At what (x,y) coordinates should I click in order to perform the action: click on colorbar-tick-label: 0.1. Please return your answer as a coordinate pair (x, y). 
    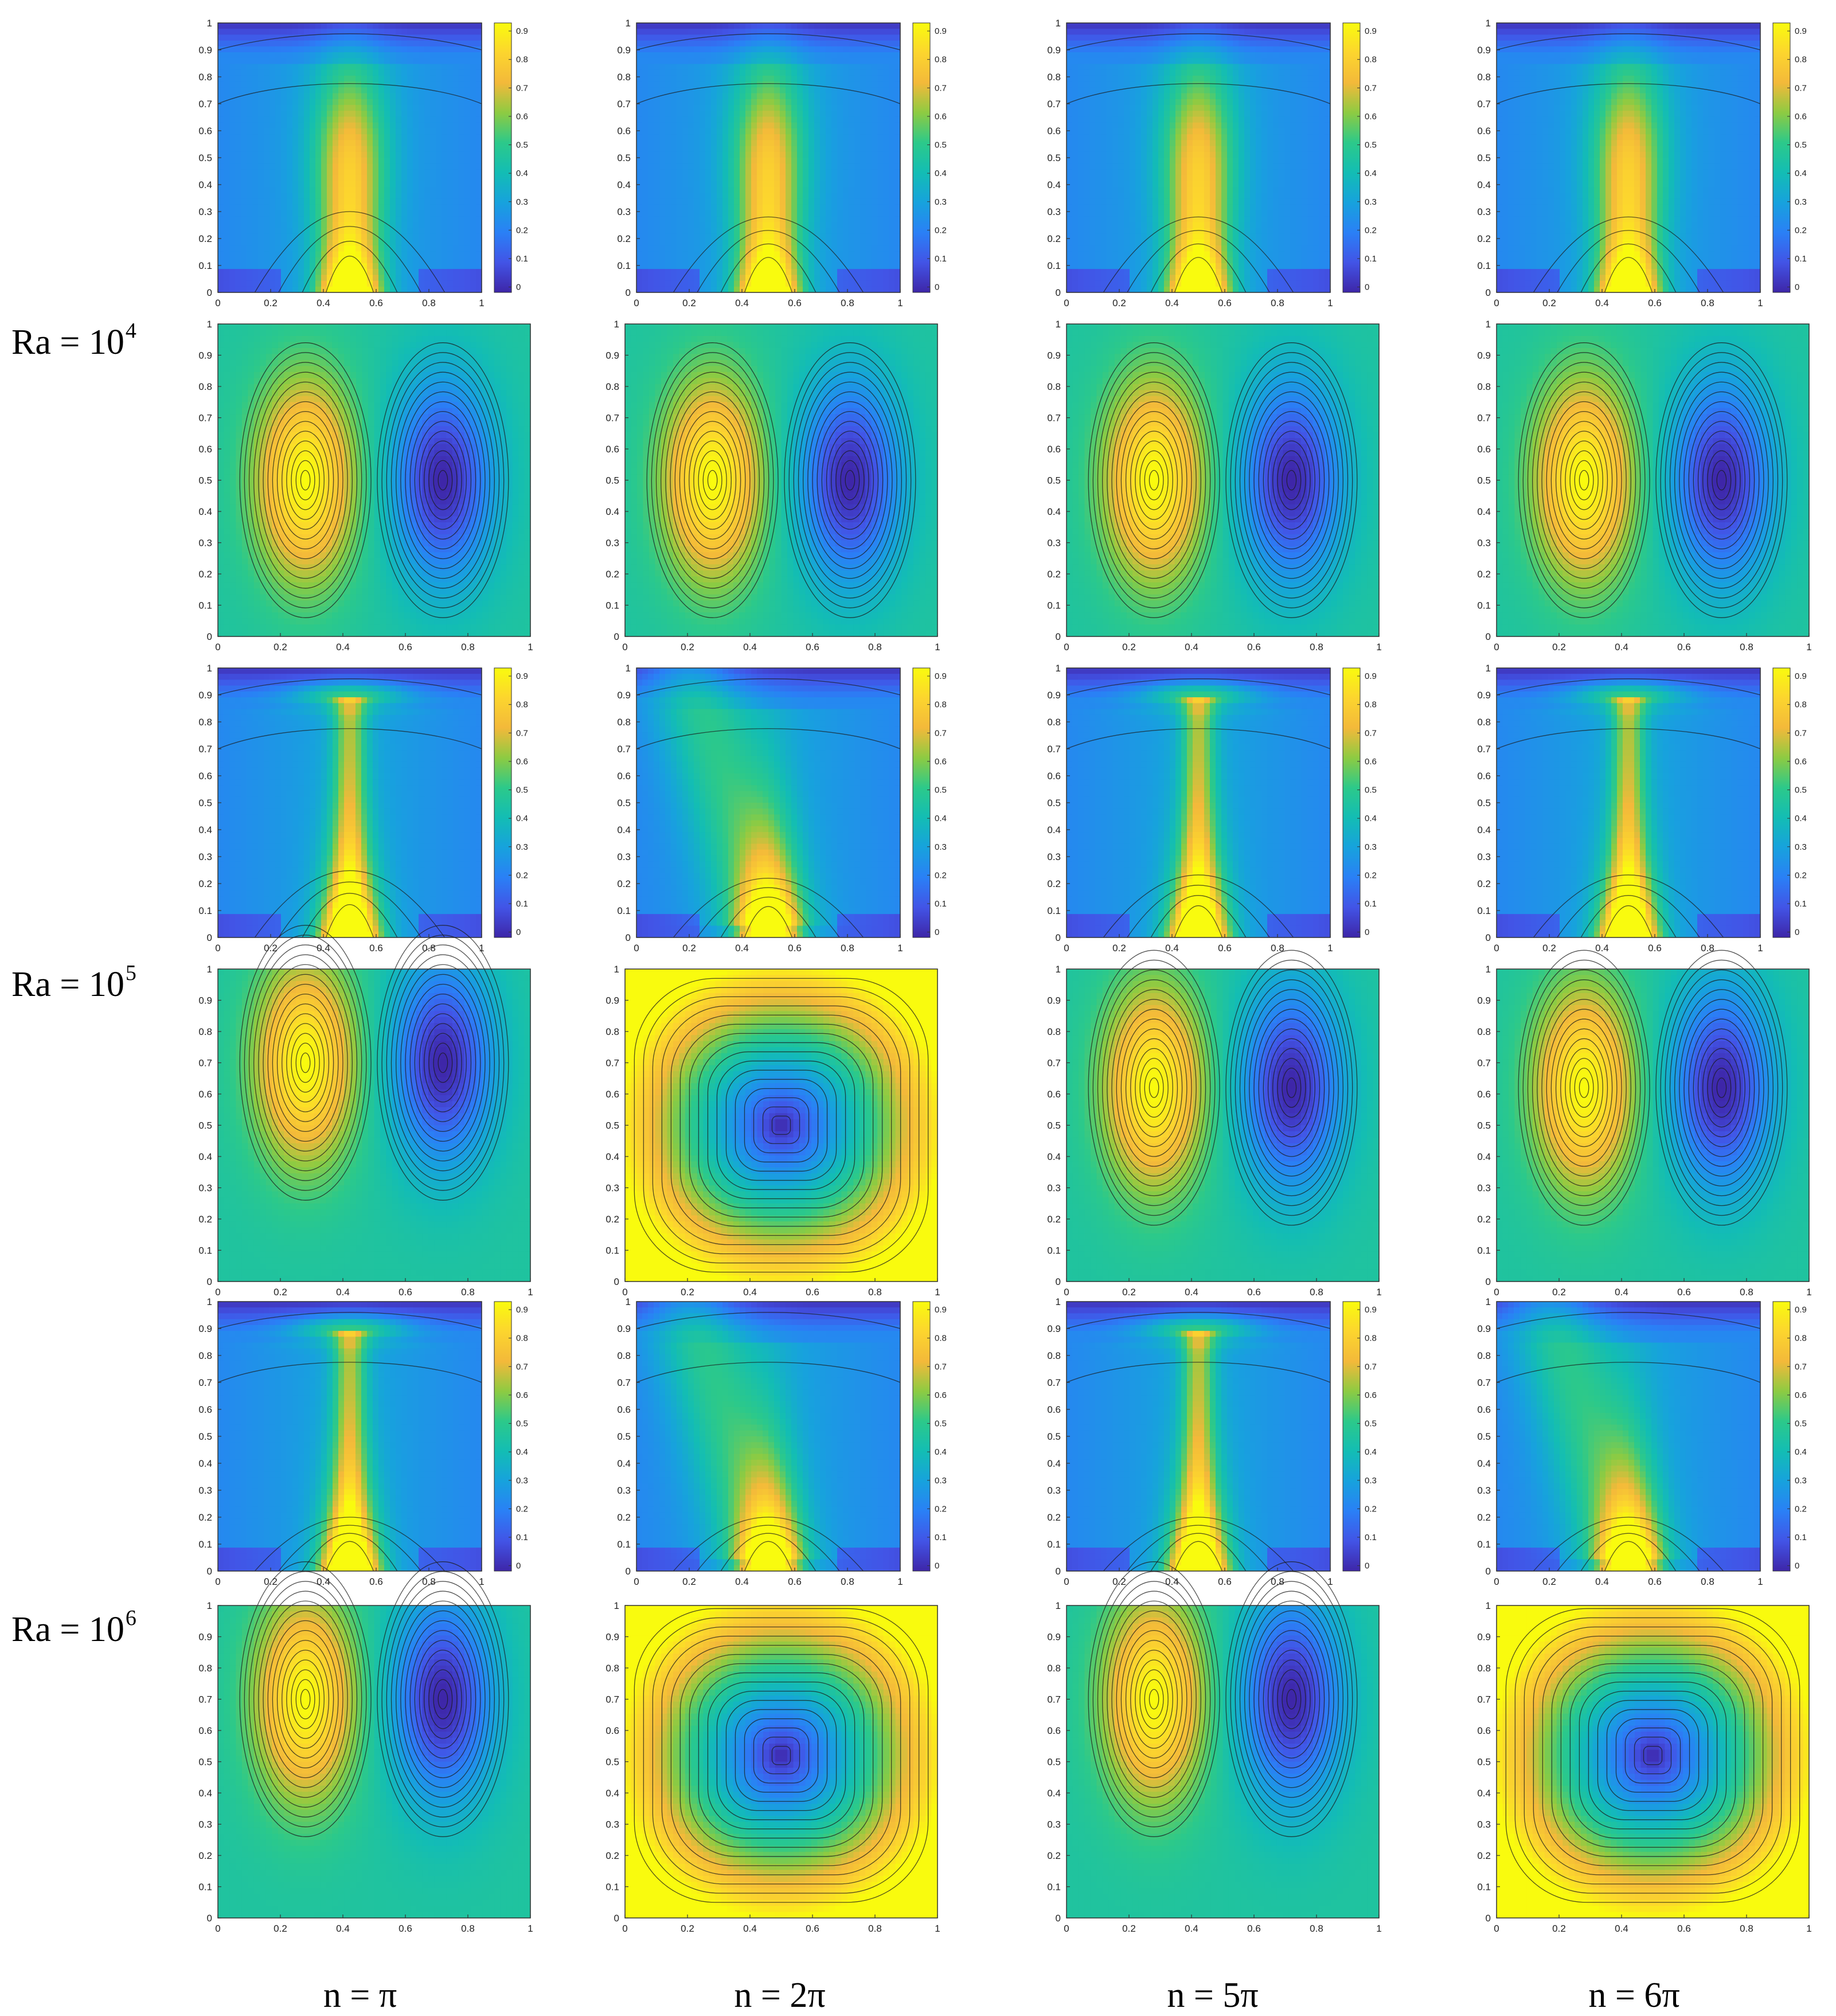
    Looking at the image, I should click on (522, 1537).